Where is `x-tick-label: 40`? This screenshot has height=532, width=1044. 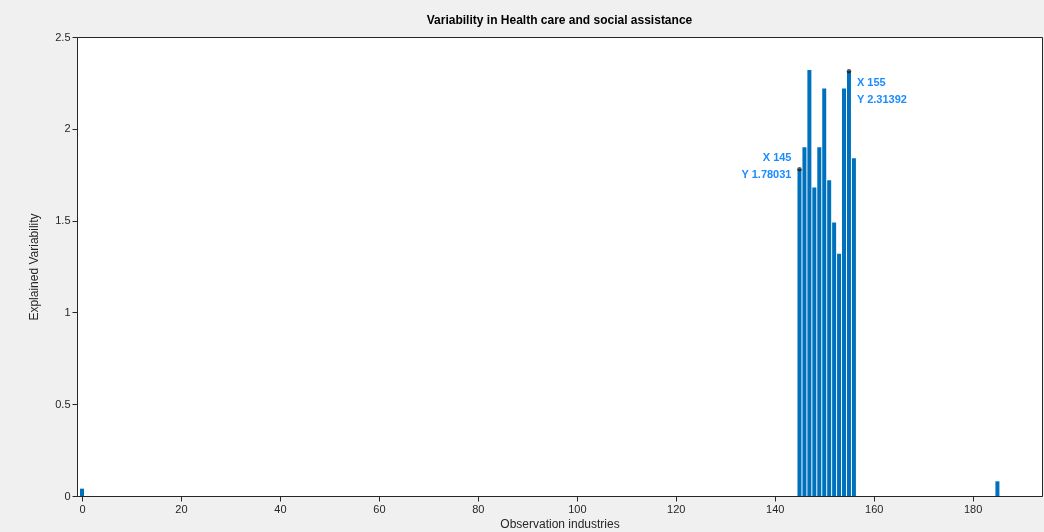 x-tick-label: 40 is located at coordinates (280, 508).